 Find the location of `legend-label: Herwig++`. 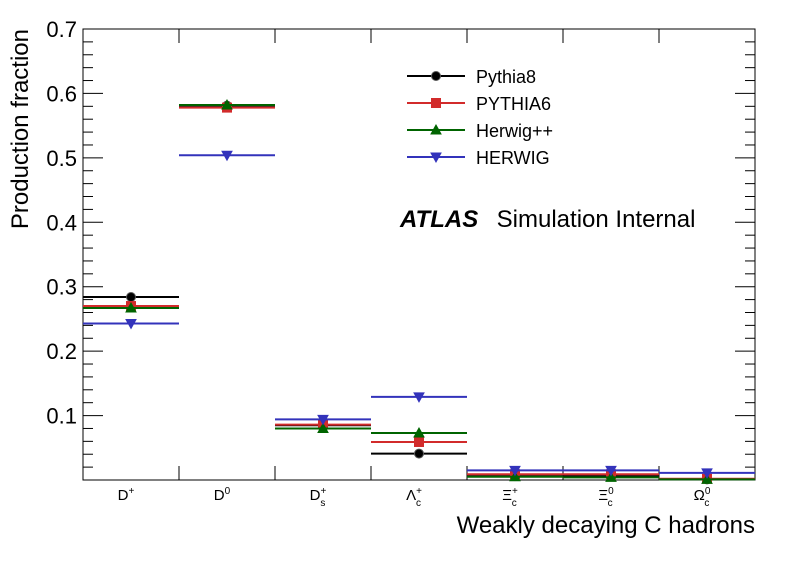

legend-label: Herwig++ is located at coordinates (514, 131).